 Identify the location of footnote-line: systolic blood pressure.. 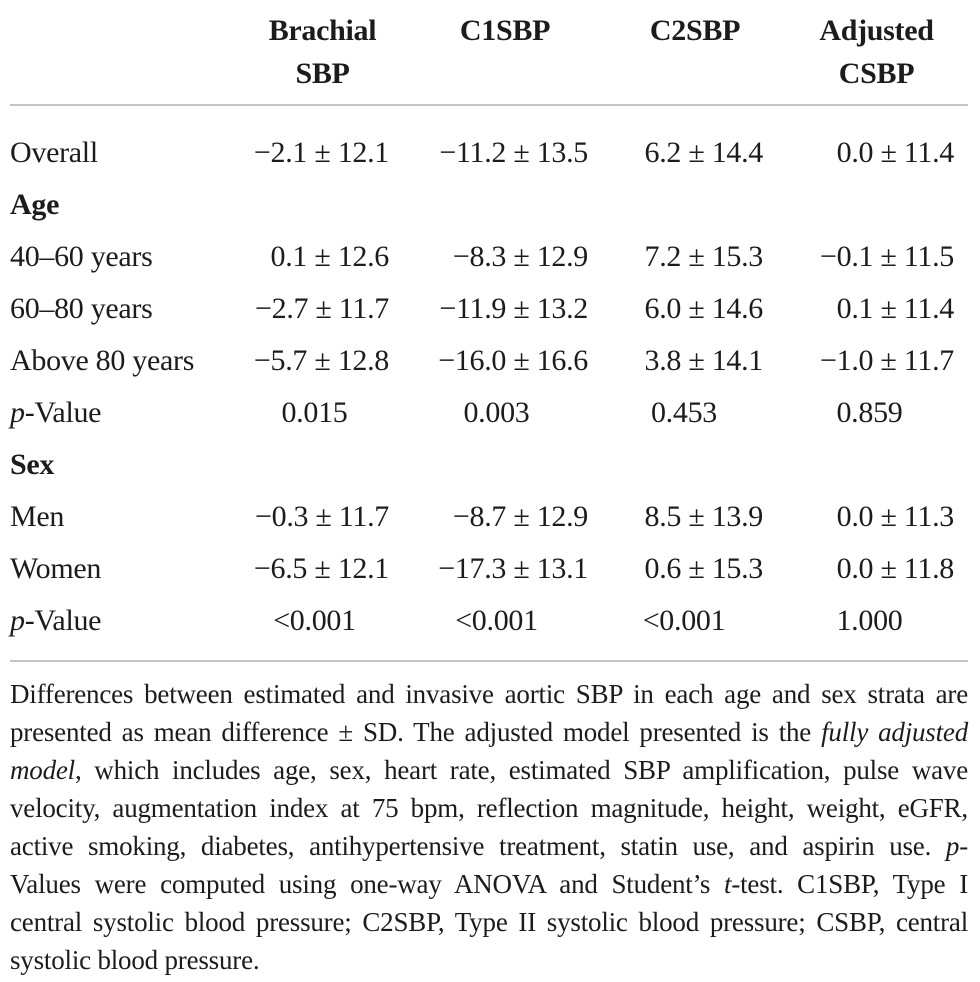
(489, 960).